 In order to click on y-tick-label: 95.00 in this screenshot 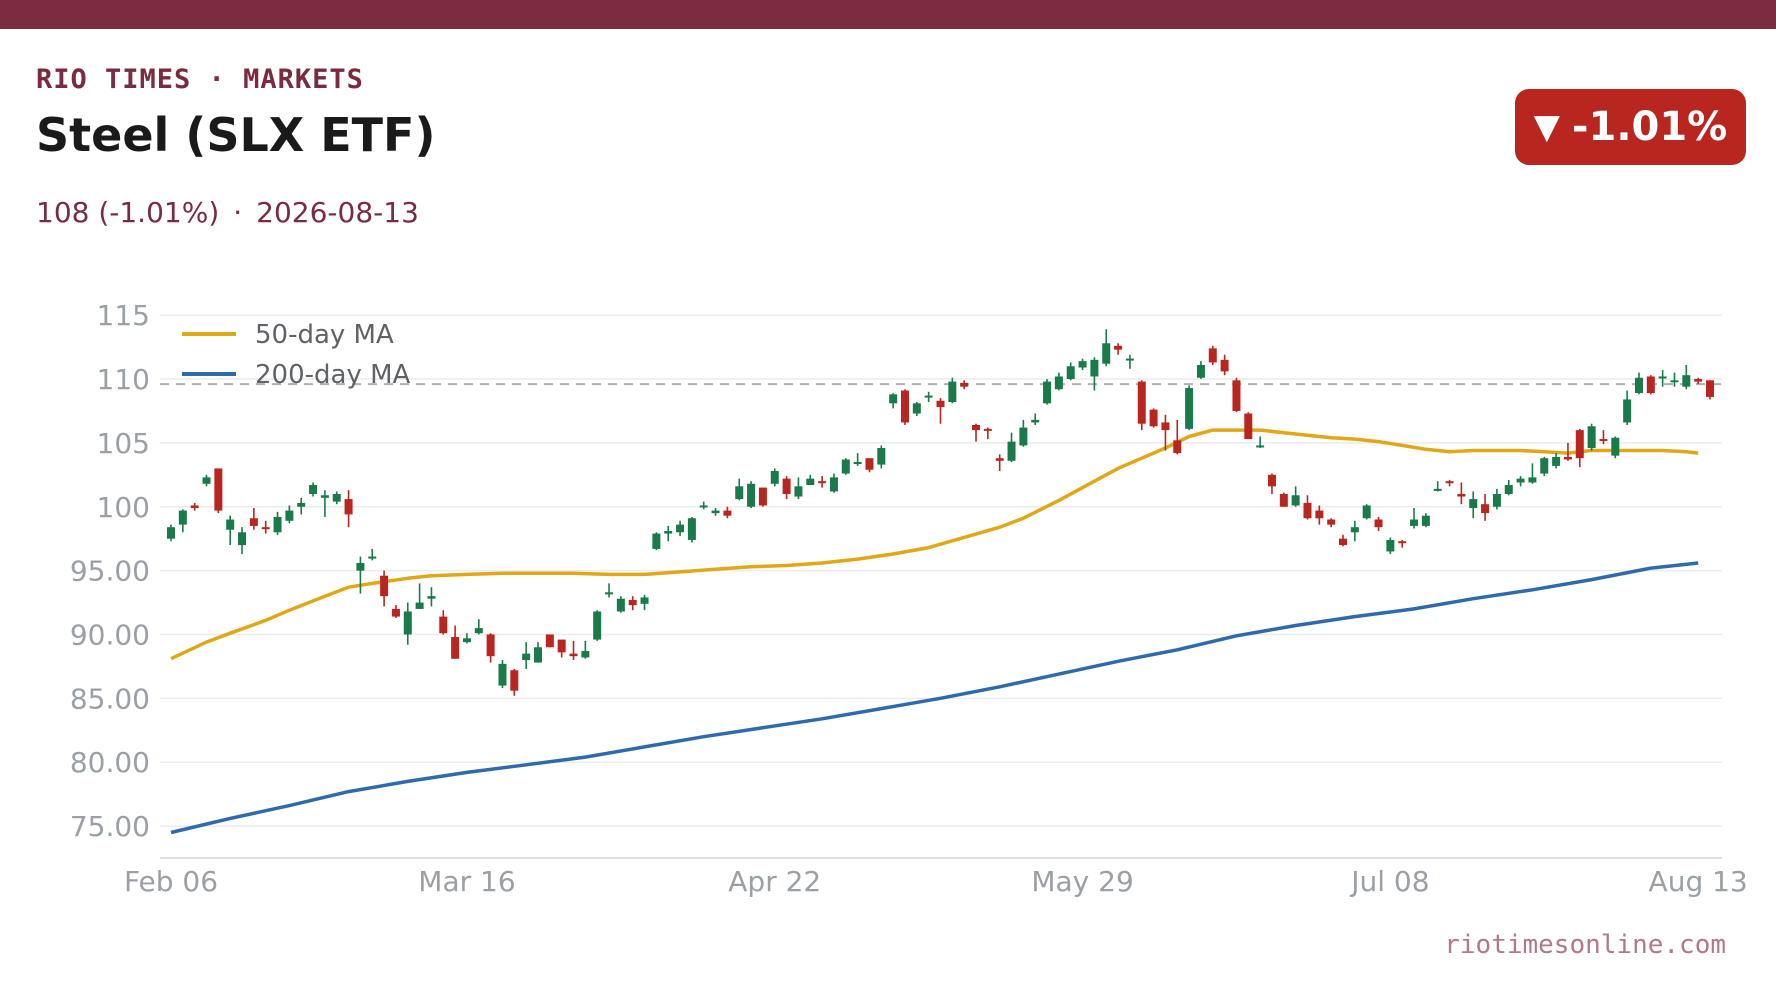, I will do `click(110, 571)`.